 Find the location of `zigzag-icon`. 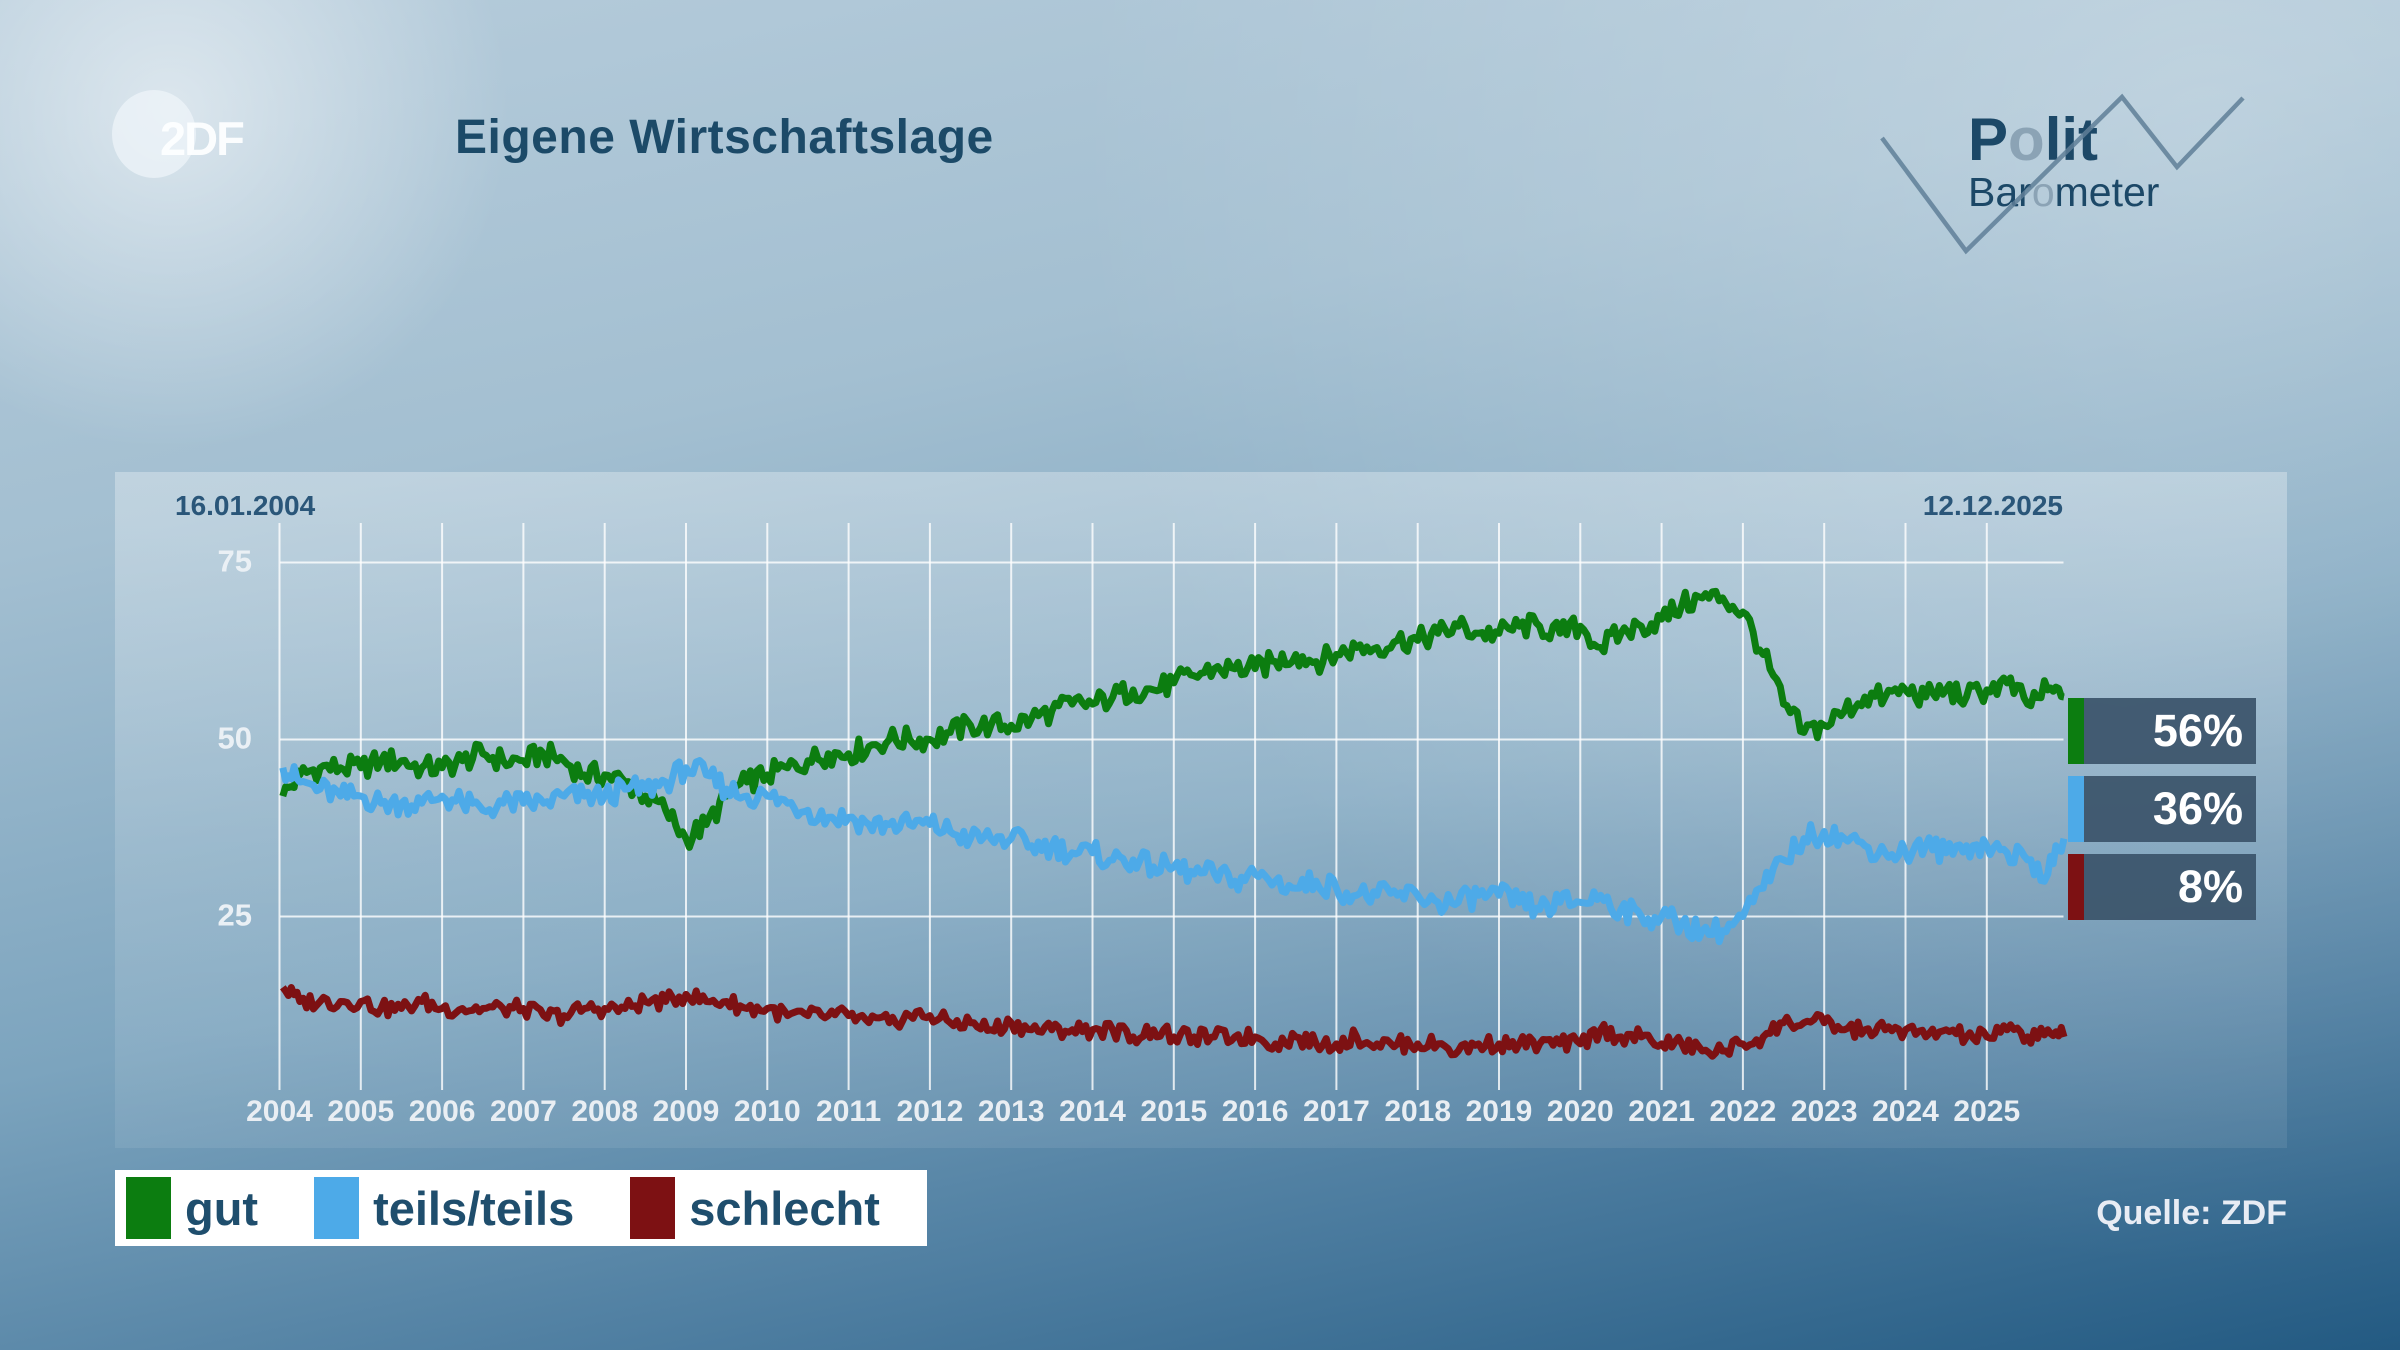

zigzag-icon is located at coordinates (2062, 174).